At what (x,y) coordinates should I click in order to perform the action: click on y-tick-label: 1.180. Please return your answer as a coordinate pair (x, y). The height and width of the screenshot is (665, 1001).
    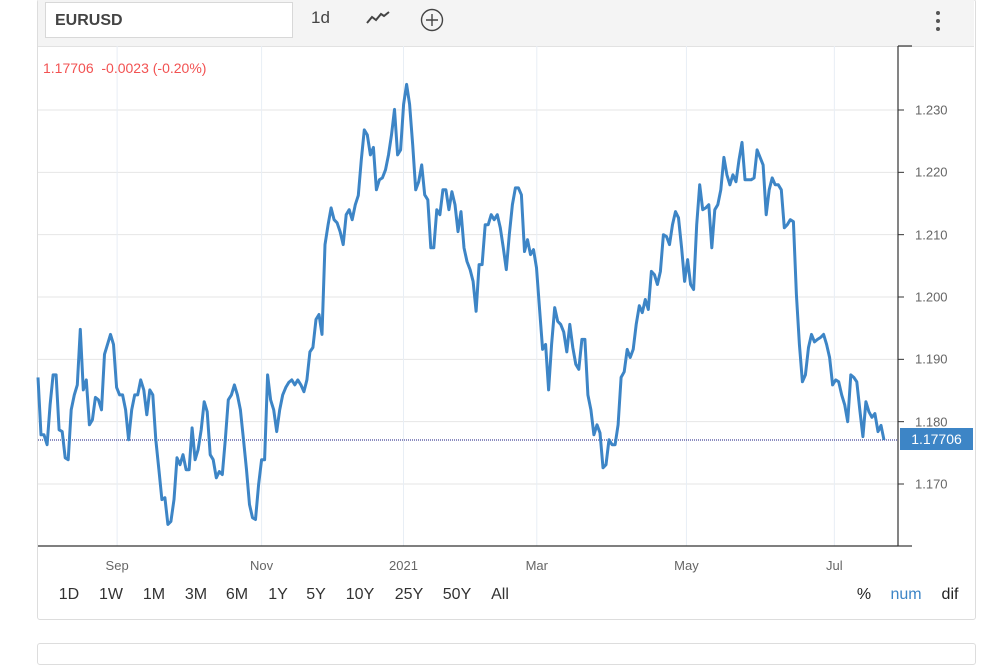
    Looking at the image, I should click on (931, 422).